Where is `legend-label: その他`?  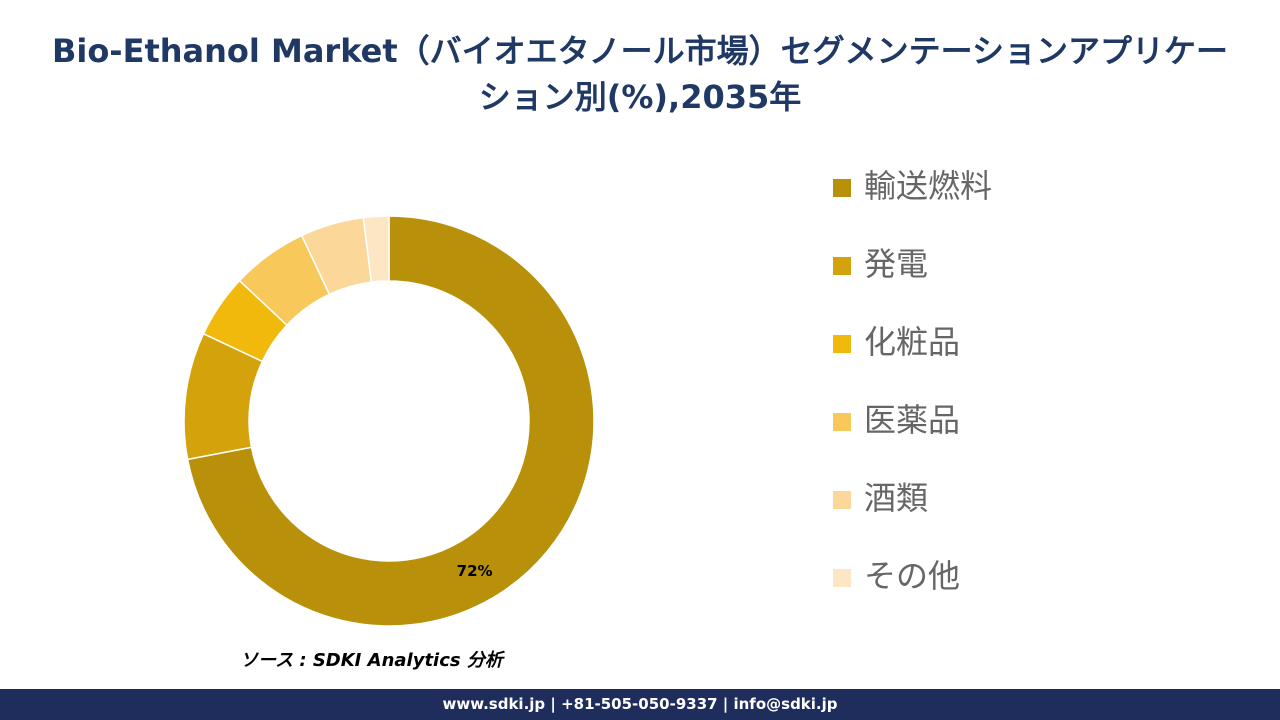
legend-label: その他 is located at coordinates (912, 576).